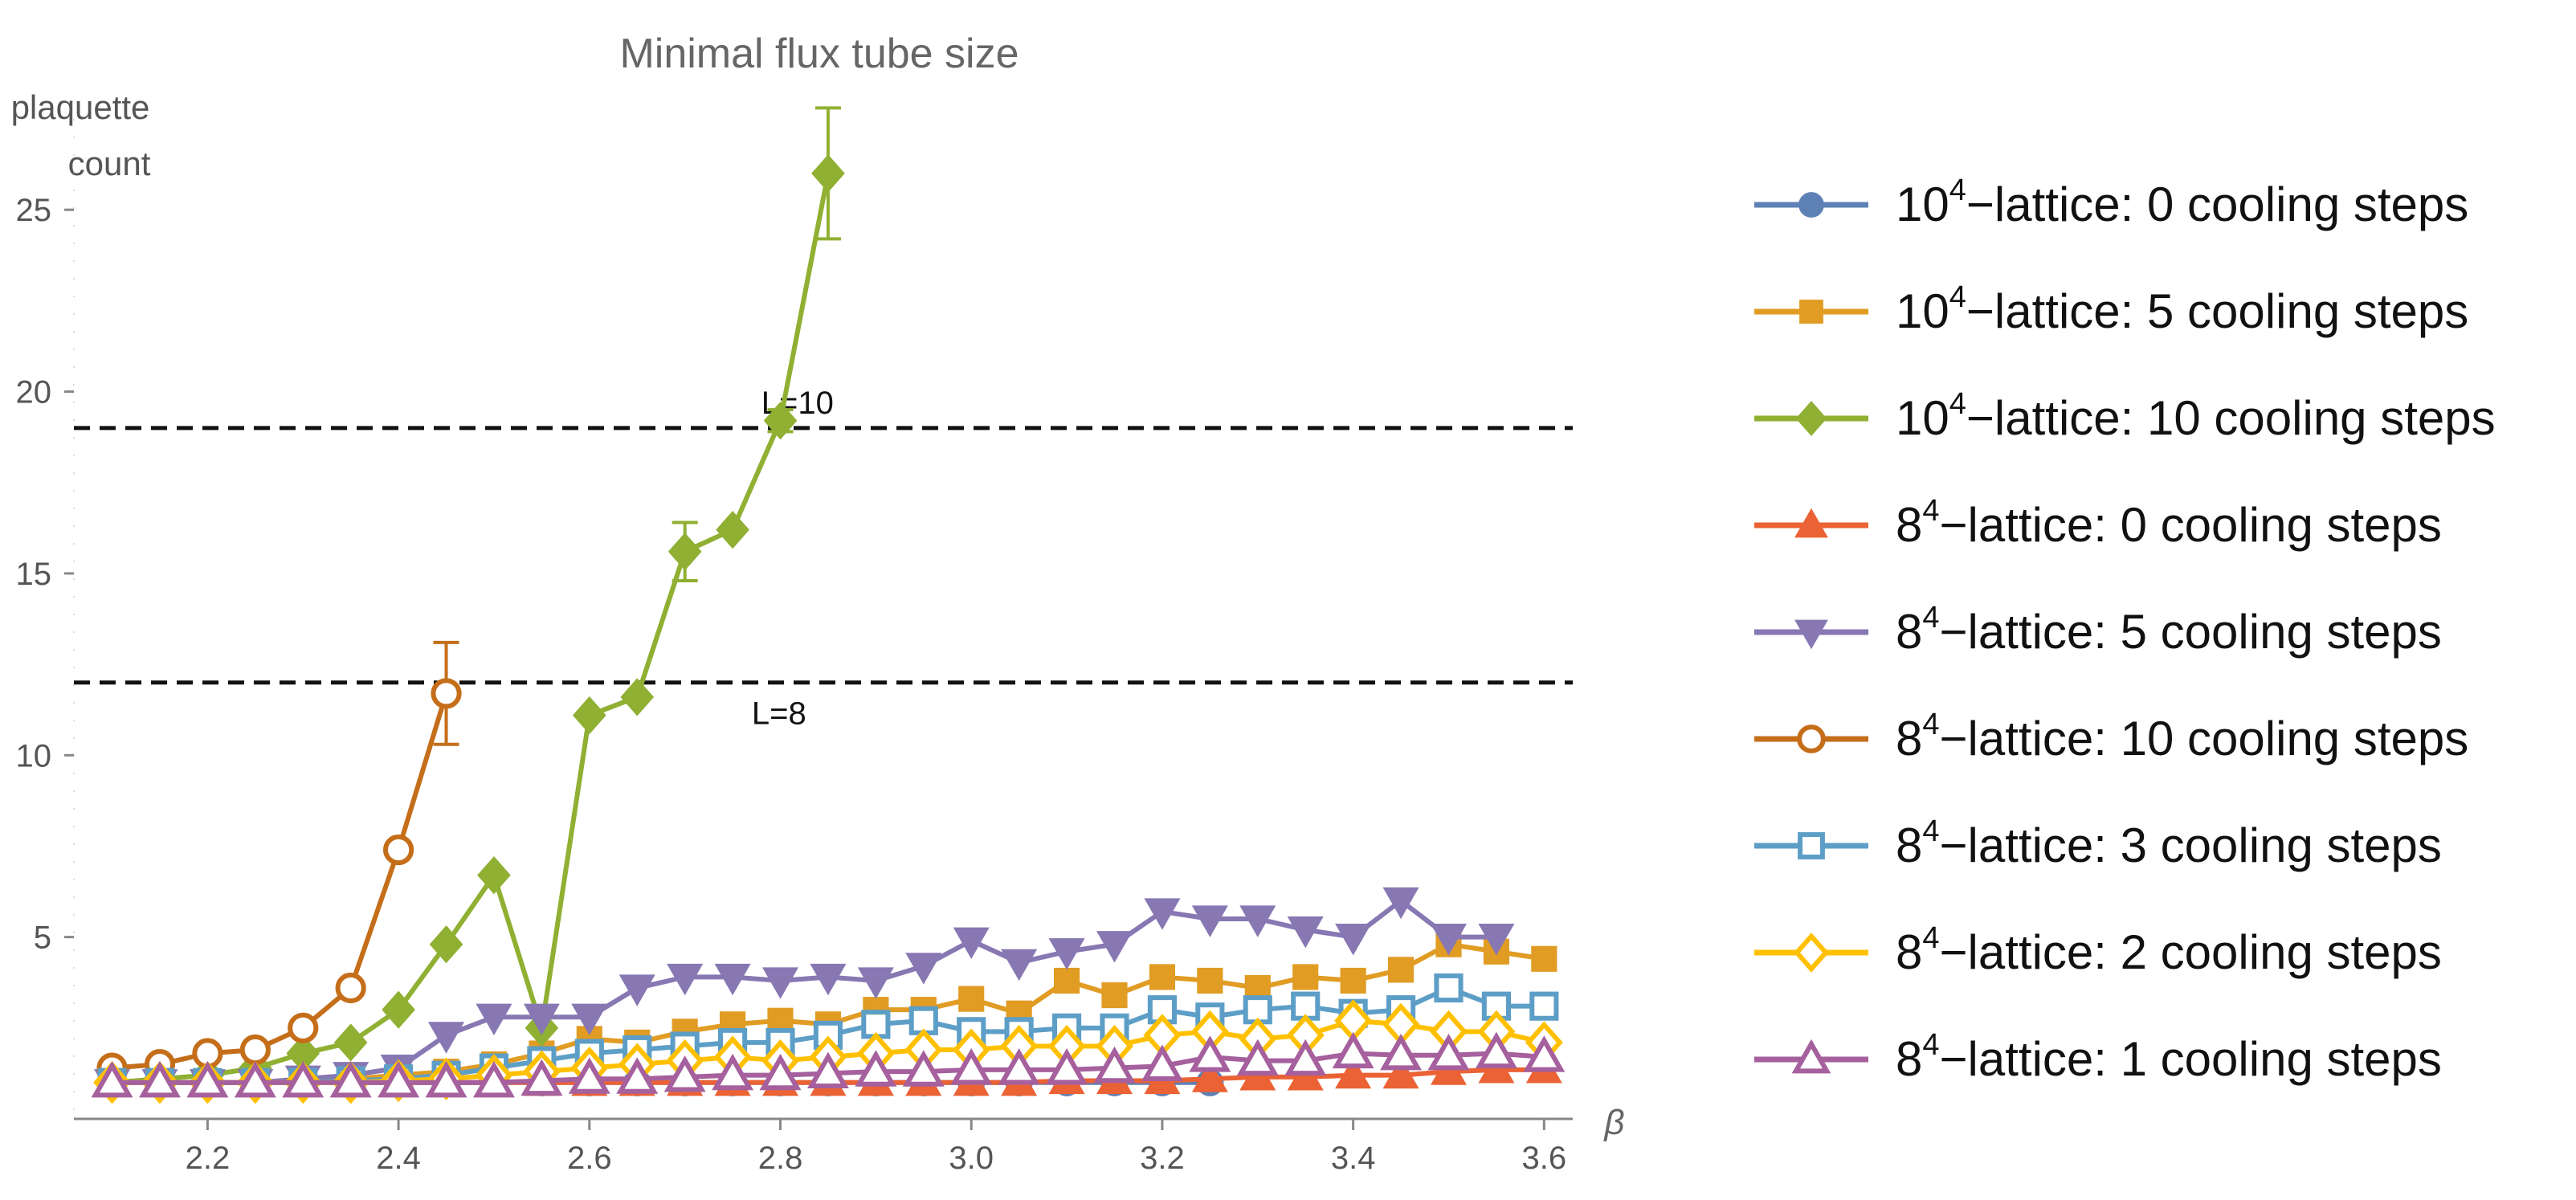 The width and height of the screenshot is (2576, 1200). Describe the element at coordinates (2196, 416) in the screenshot. I see `legend-label: 104−lattice: 10 cooling steps` at that location.